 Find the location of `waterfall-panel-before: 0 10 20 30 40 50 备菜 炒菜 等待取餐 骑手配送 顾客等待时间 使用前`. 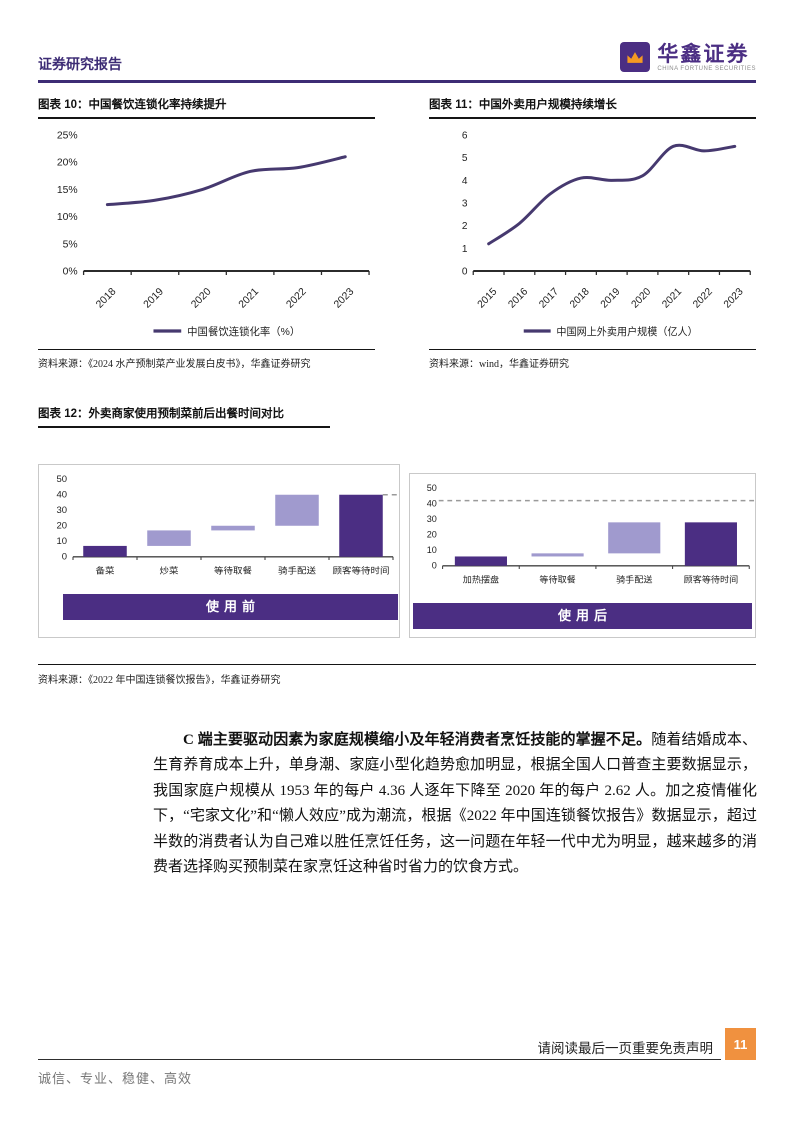

waterfall-panel-before: 0 10 20 30 40 50 备菜 炒菜 等待取餐 骑手配送 顾客等待时间 使用前 is located at coordinates (219, 550).